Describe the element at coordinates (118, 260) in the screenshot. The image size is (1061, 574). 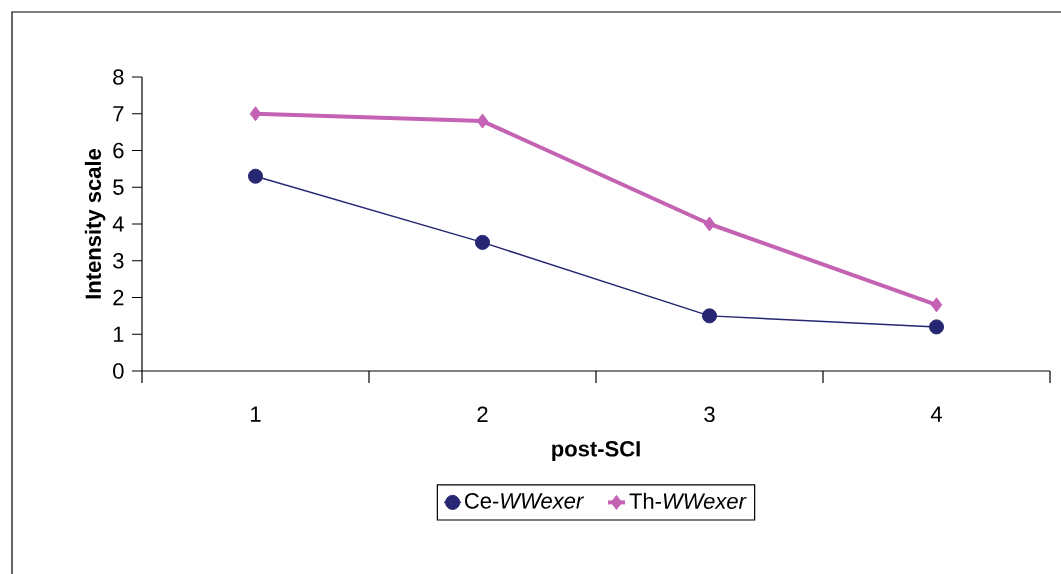
I see `y-tick-label: 3` at that location.